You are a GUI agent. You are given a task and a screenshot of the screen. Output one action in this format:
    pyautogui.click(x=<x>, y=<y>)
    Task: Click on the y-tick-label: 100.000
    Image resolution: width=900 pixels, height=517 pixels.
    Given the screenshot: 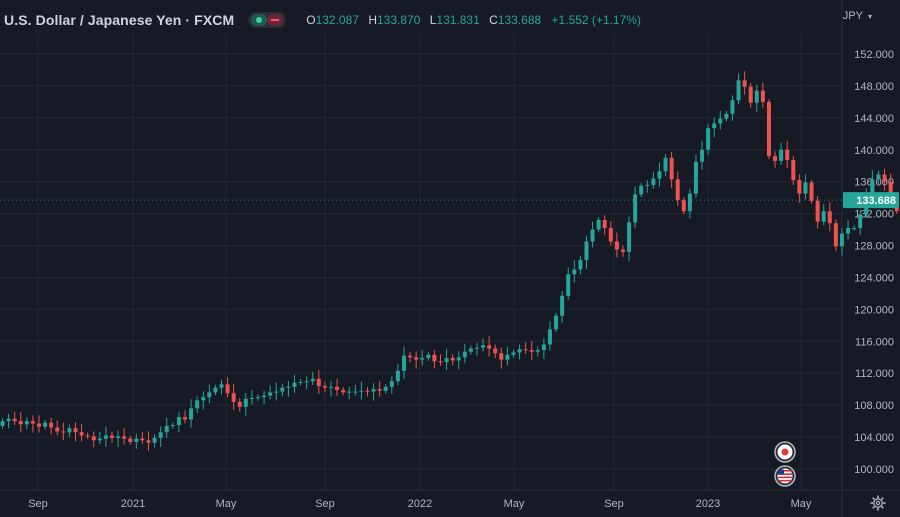 What is the action you would take?
    pyautogui.click(x=874, y=470)
    